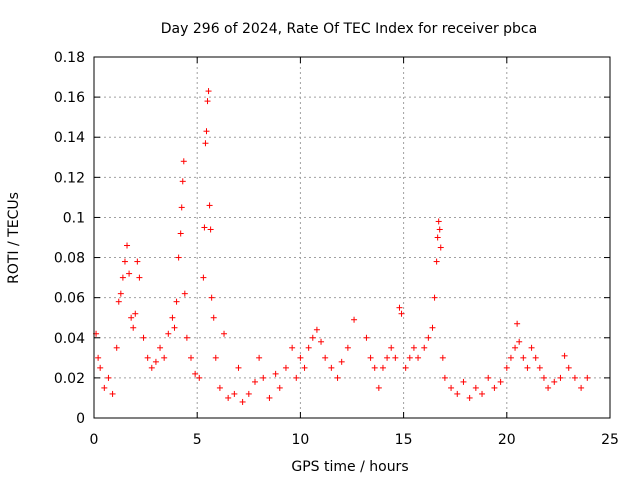 Image resolution: width=640 pixels, height=480 pixels. I want to click on y-tick-label: 0.04, so click(69, 339).